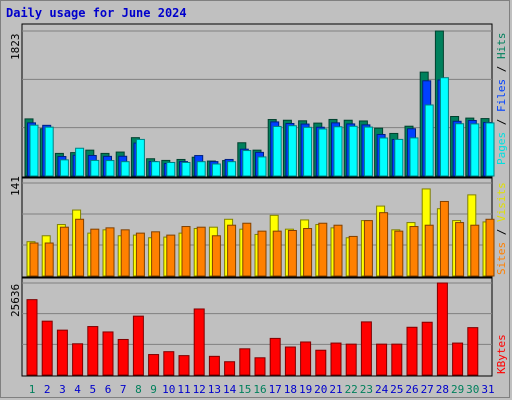  What do you see at coordinates (77, 389) in the screenshot?
I see `day-label-4: 4` at bounding box center [77, 389].